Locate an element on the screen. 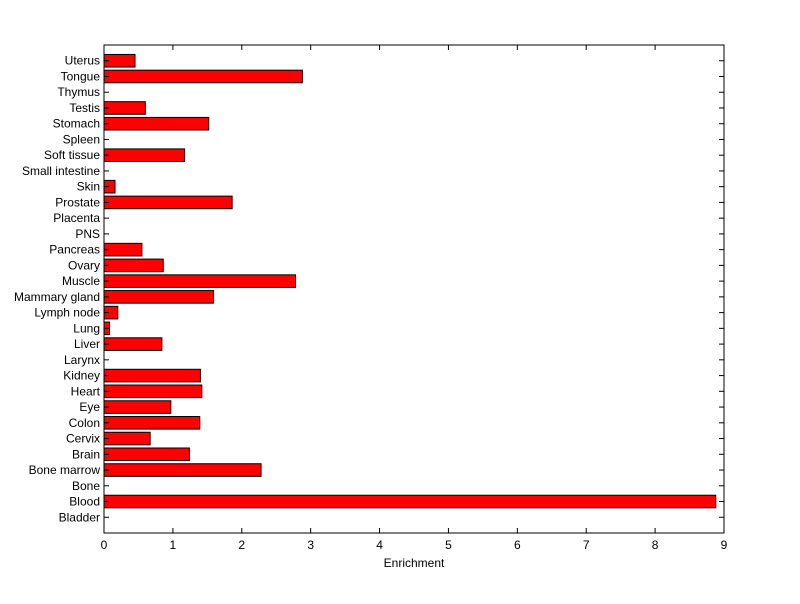 The height and width of the screenshot is (604, 800). bar-pancreas is located at coordinates (123, 249).